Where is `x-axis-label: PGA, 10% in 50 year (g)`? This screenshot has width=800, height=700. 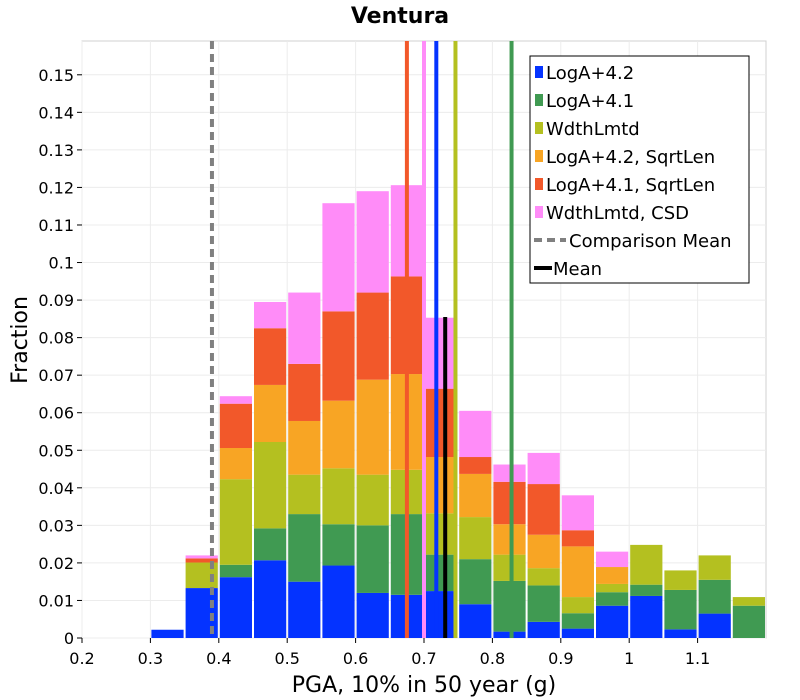
x-axis-label: PGA, 10% in 50 year (g) is located at coordinates (424, 685).